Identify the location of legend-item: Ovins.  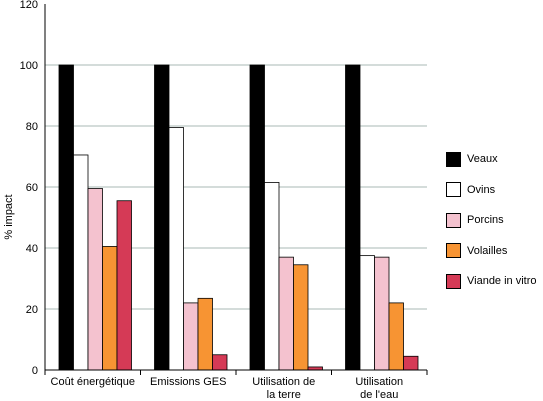
(494, 190).